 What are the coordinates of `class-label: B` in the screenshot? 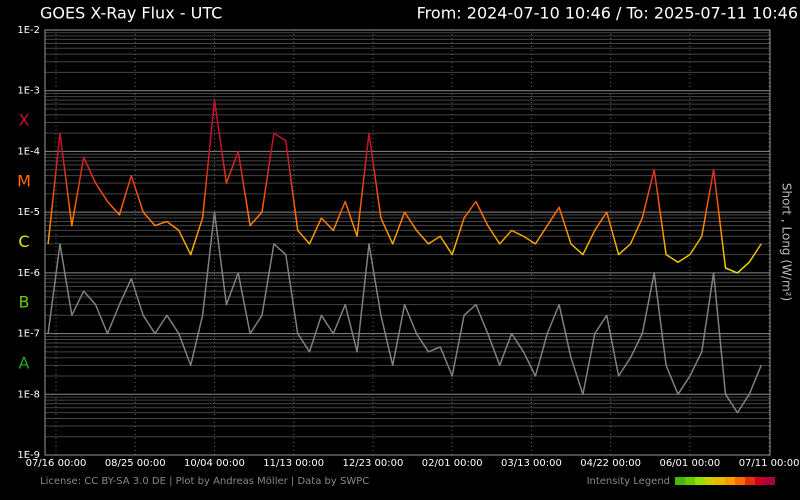 It's located at (24, 302).